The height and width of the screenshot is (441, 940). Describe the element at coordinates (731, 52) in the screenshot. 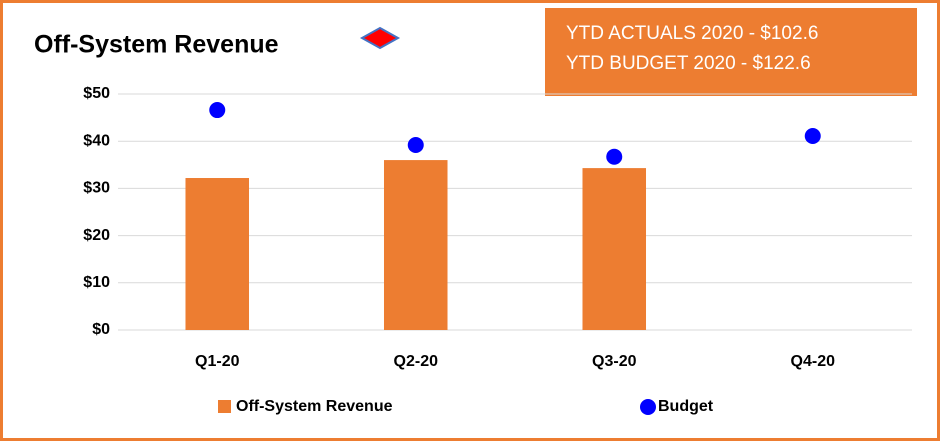

I see `annotation-box` at that location.